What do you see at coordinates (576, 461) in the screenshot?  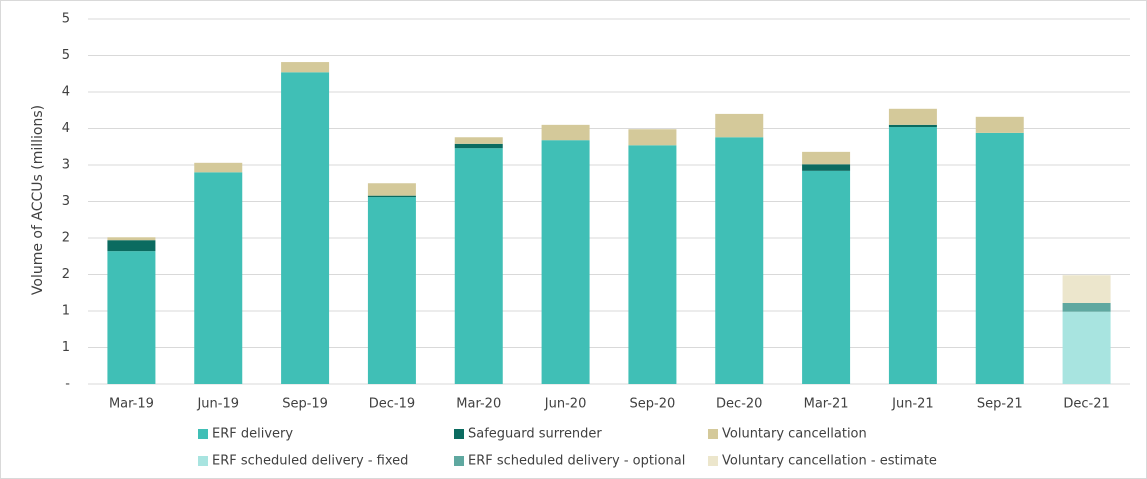 I see `legend-label: ERF scheduled delivery - optional` at bounding box center [576, 461].